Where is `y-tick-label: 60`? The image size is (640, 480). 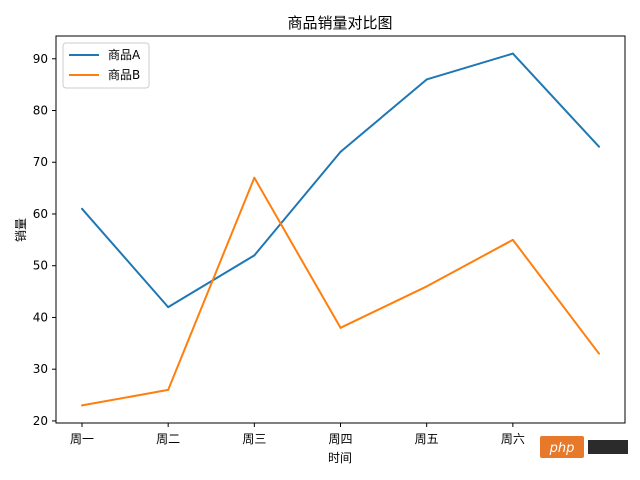
y-tick-label: 60 is located at coordinates (40, 214).